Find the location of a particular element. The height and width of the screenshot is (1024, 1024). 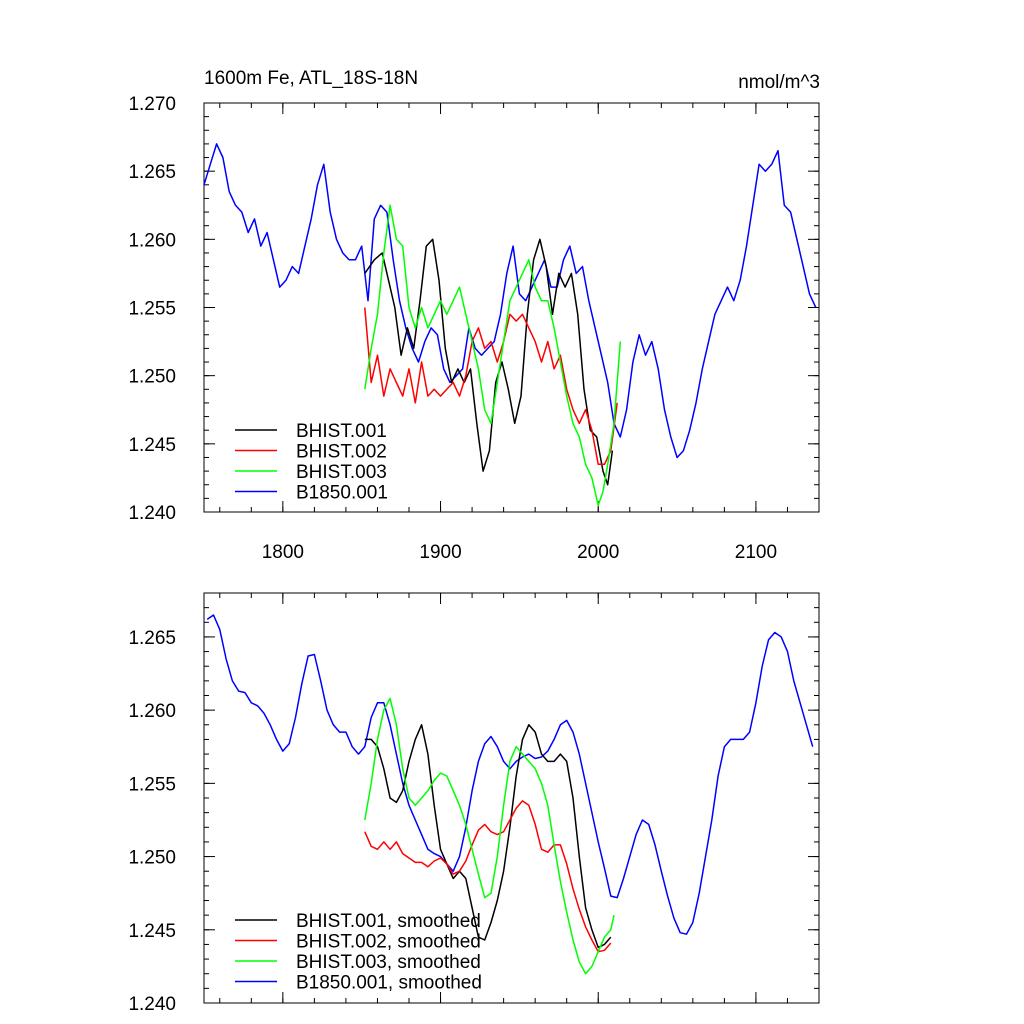

legend-label: BHIST.001, smoothed is located at coordinates (388, 921).